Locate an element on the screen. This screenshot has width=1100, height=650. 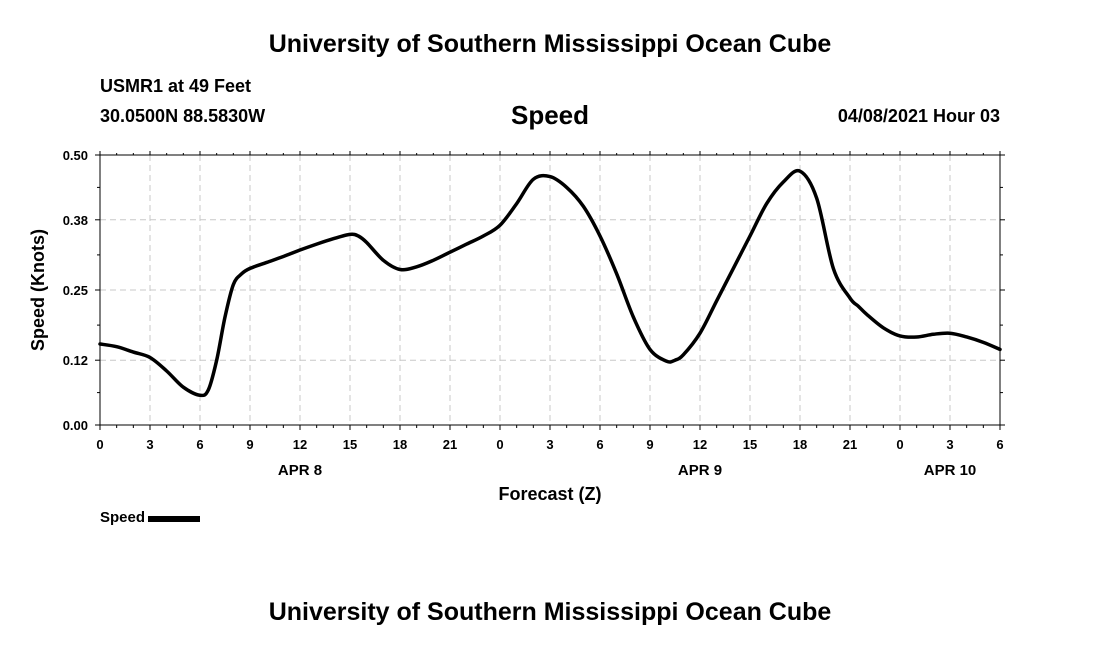
y-tick-label: 0.00 is located at coordinates (75, 425).